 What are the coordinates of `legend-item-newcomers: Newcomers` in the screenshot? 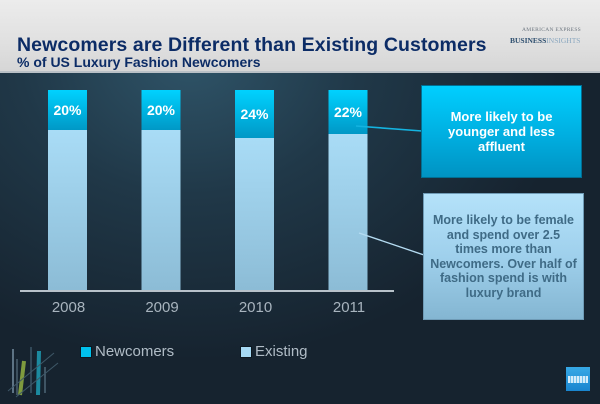 It's located at (127, 351).